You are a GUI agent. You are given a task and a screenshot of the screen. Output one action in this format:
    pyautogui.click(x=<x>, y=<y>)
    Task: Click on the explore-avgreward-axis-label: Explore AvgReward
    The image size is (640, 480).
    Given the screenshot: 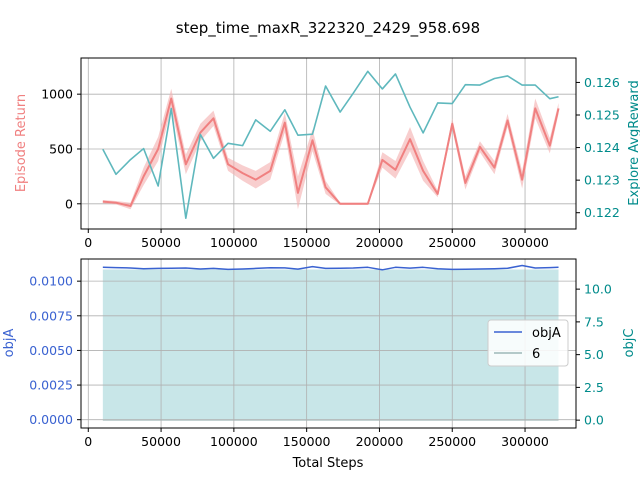 What is the action you would take?
    pyautogui.click(x=633, y=142)
    